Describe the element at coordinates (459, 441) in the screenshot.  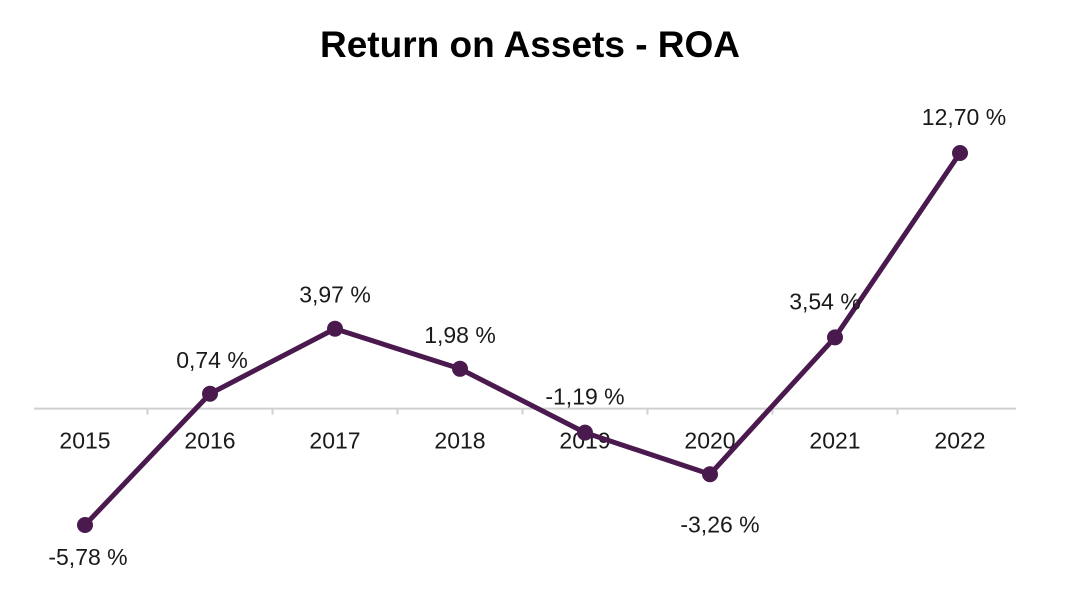
I see `x-tick-label: 2018` at that location.